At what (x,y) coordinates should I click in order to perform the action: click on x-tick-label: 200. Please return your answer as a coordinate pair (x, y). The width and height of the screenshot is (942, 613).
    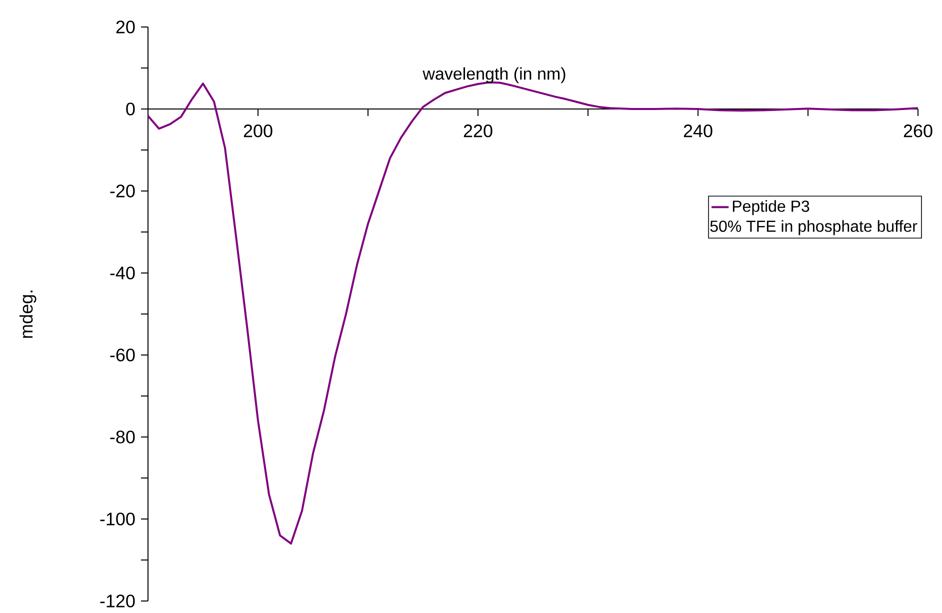
    Looking at the image, I should click on (258, 131).